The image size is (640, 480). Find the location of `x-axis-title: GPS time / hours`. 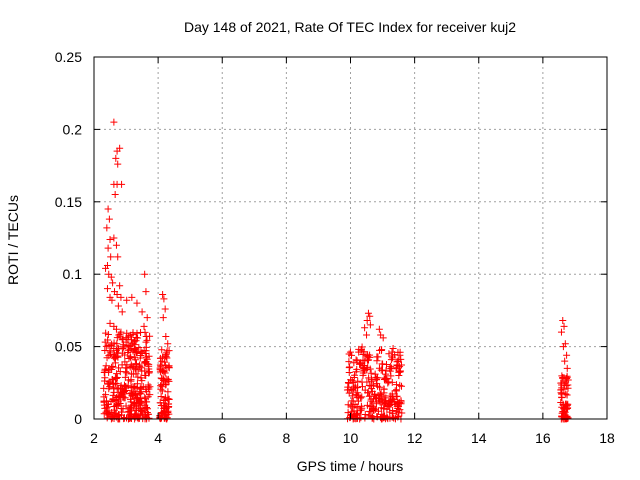

x-axis-title: GPS time / hours is located at coordinates (350, 466).